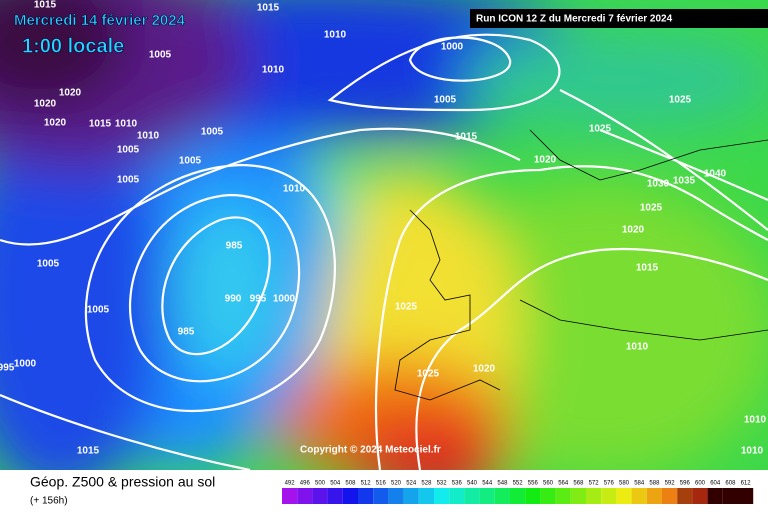 The image size is (768, 517). I want to click on scale-label: 596, so click(685, 484).